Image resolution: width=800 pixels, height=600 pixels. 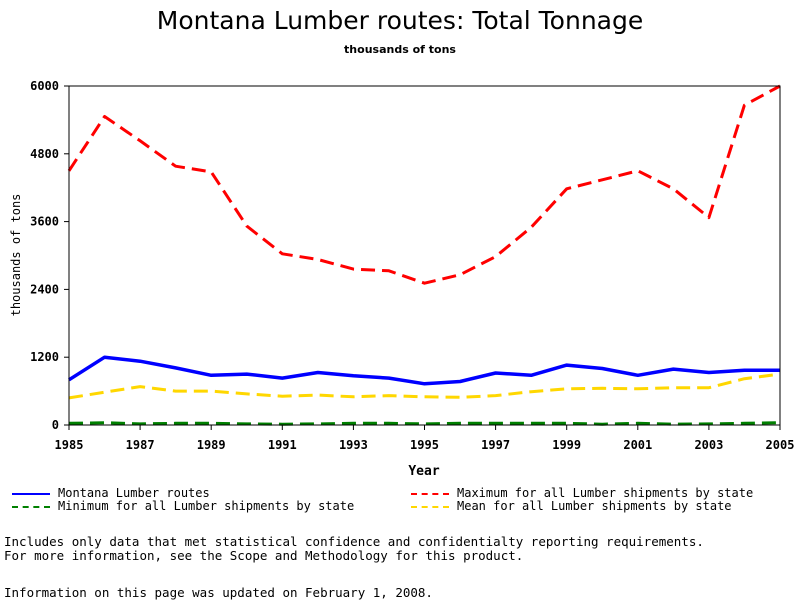 I want to click on chart-subtitle: thousands of tons, so click(x=400, y=49).